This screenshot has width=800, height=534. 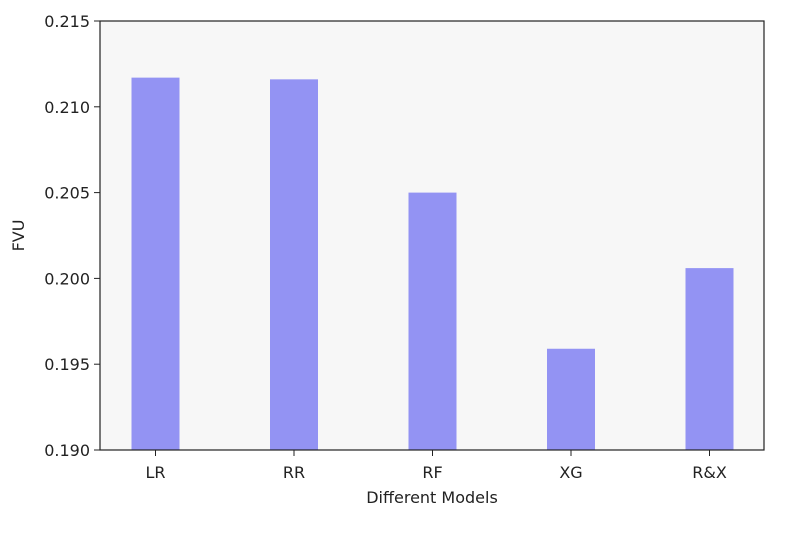 What do you see at coordinates (709, 472) in the screenshot?
I see `x-tick-label: R&X` at bounding box center [709, 472].